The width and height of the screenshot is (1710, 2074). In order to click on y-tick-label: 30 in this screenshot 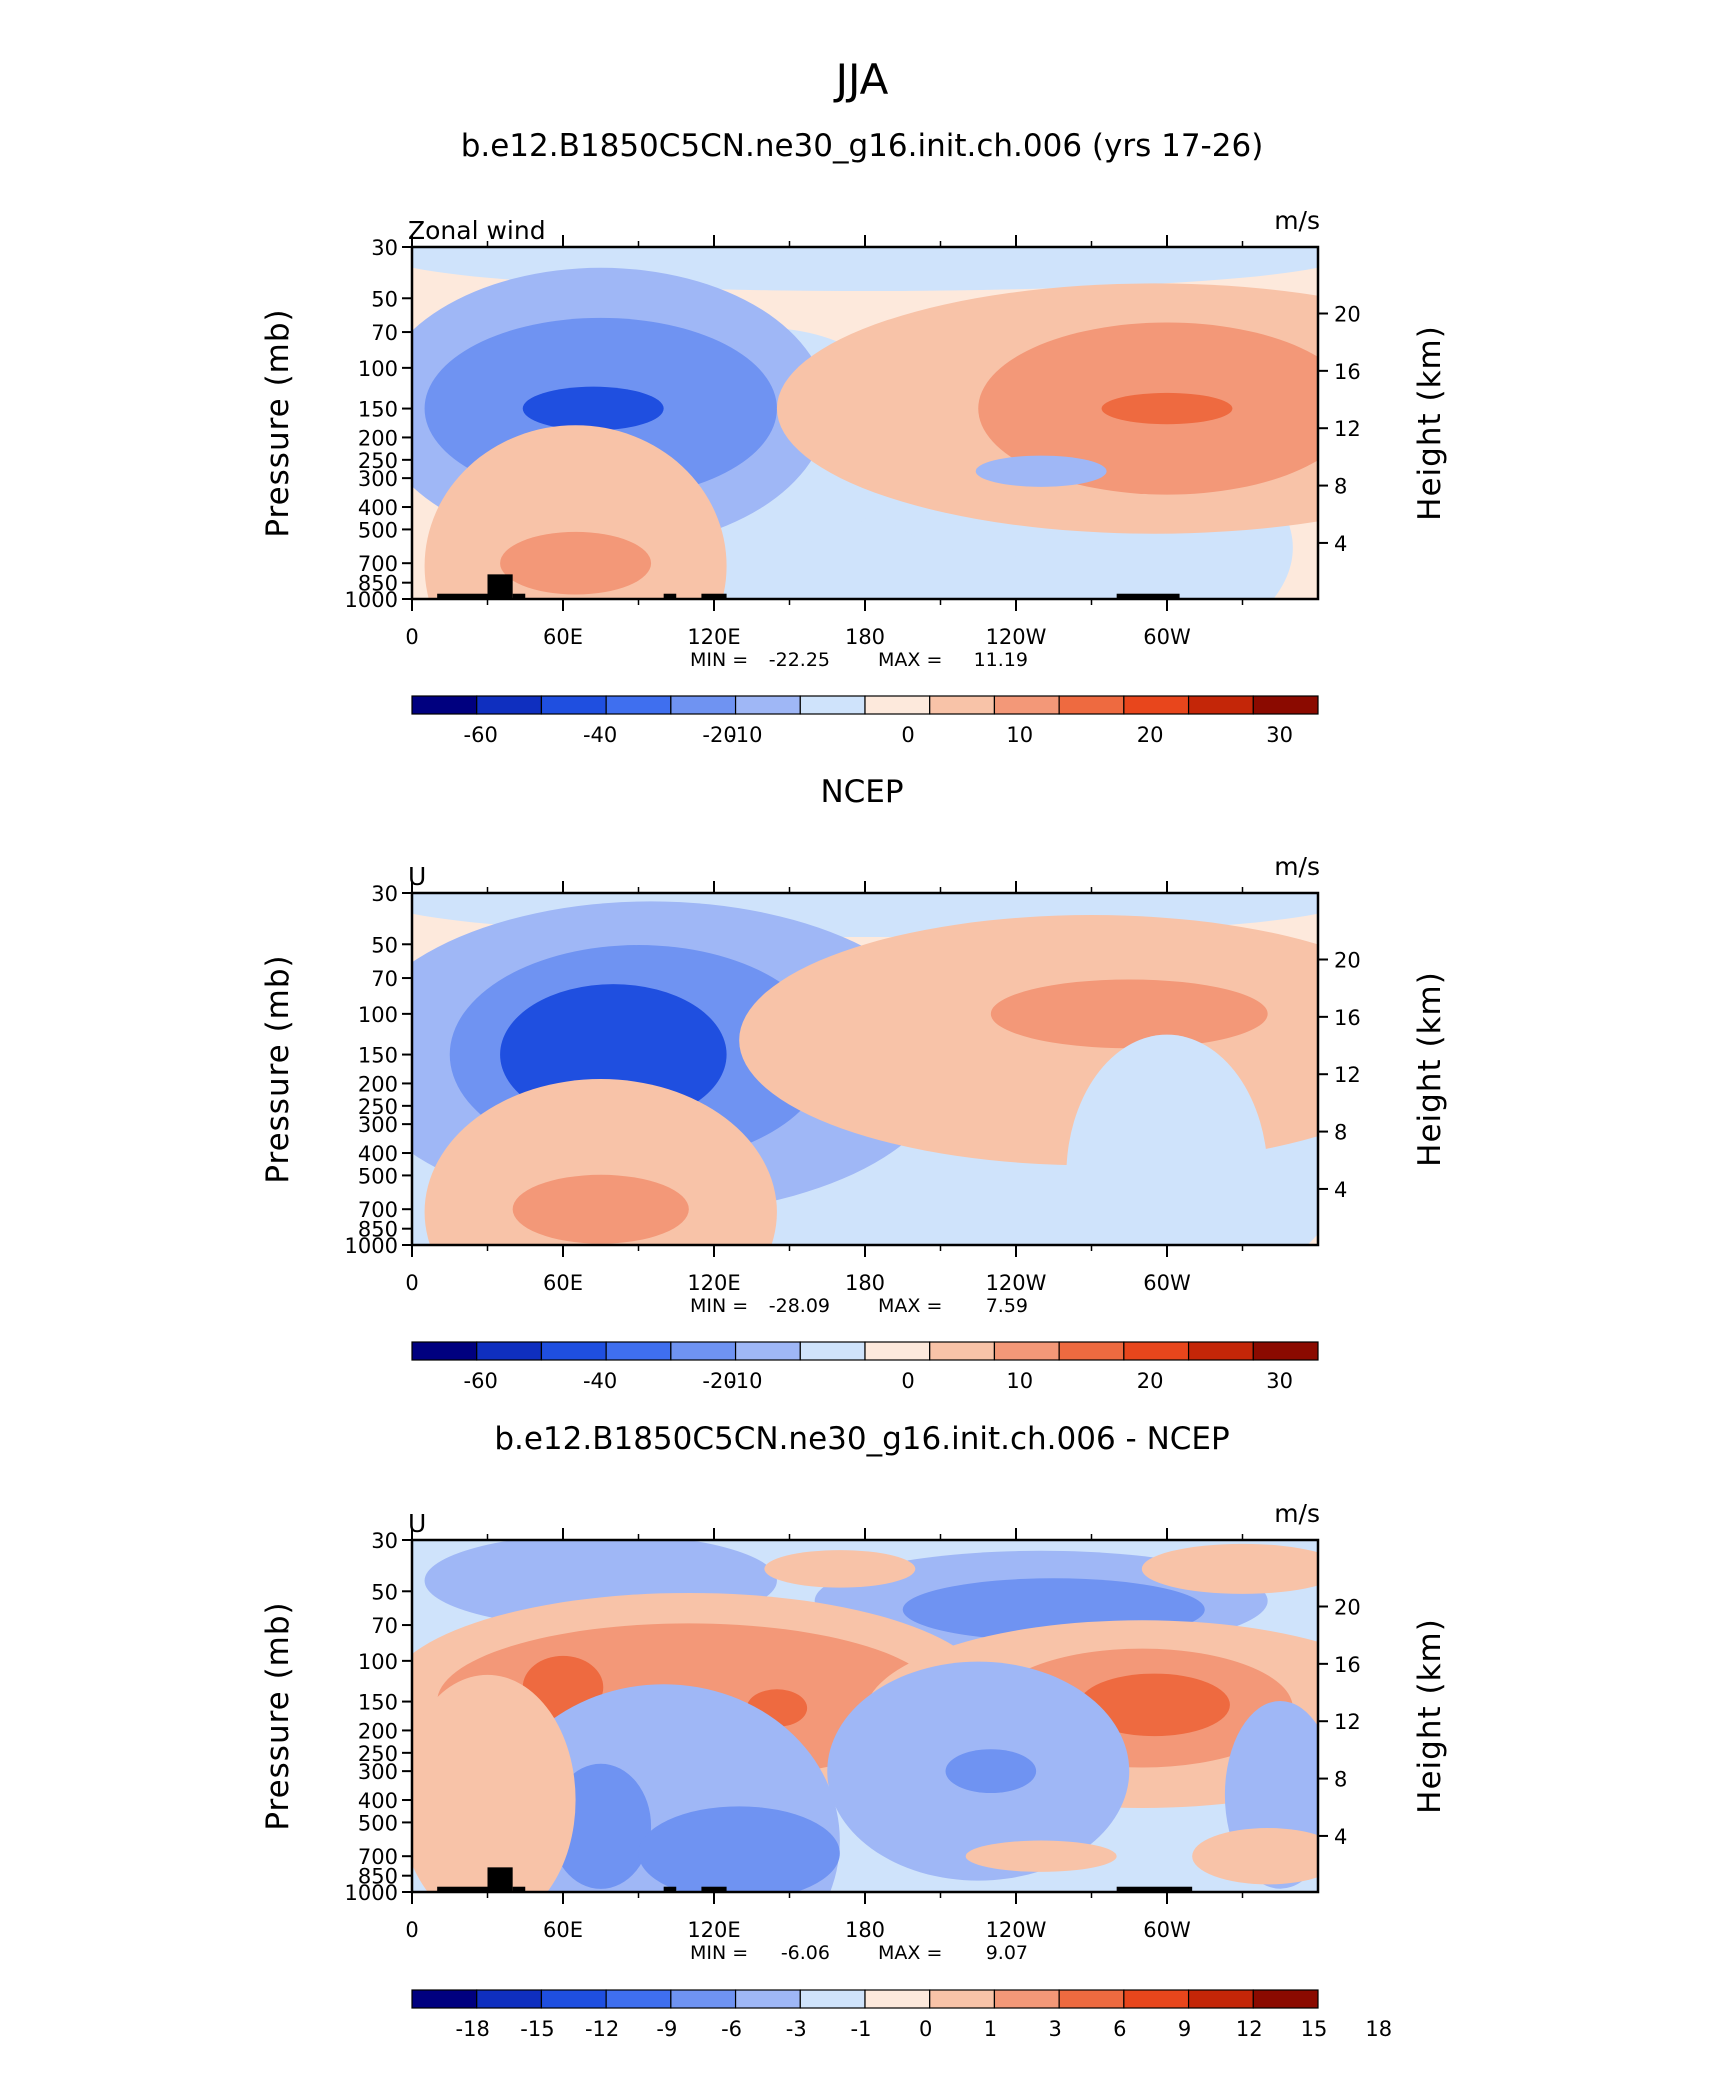, I will do `click(384, 1541)`.